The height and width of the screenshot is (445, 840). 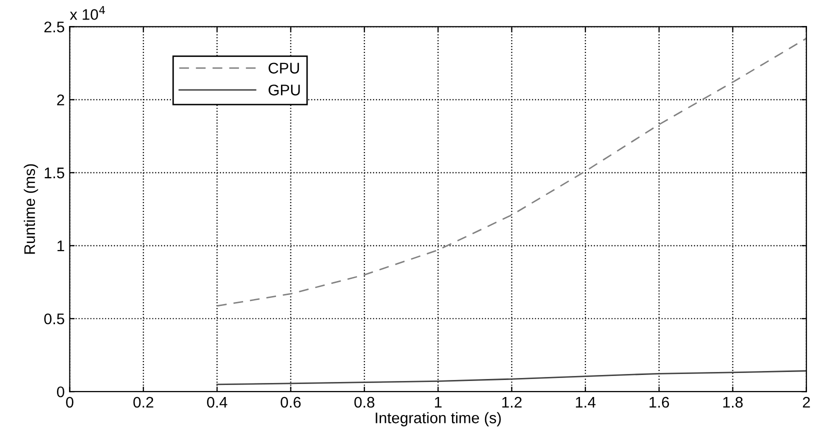 I want to click on x-tick-label: 0.6, so click(x=290, y=402).